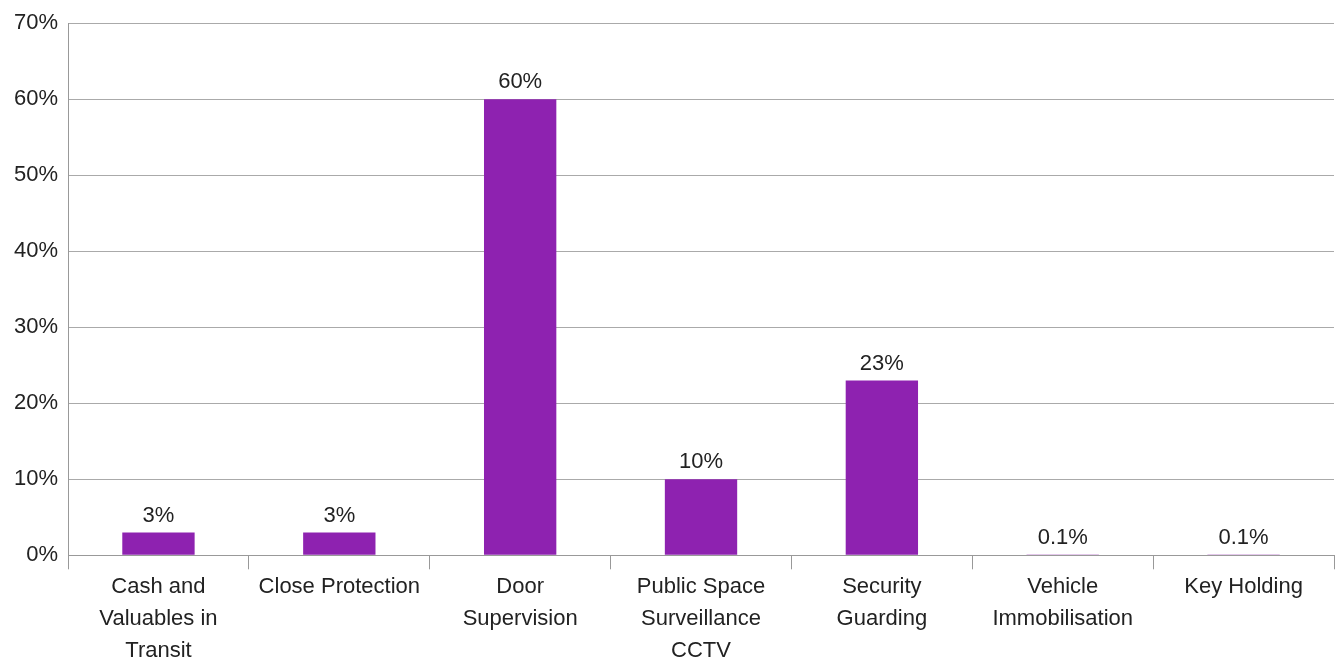 The image size is (1338, 669). What do you see at coordinates (701, 461) in the screenshot?
I see `data-label: 10%` at bounding box center [701, 461].